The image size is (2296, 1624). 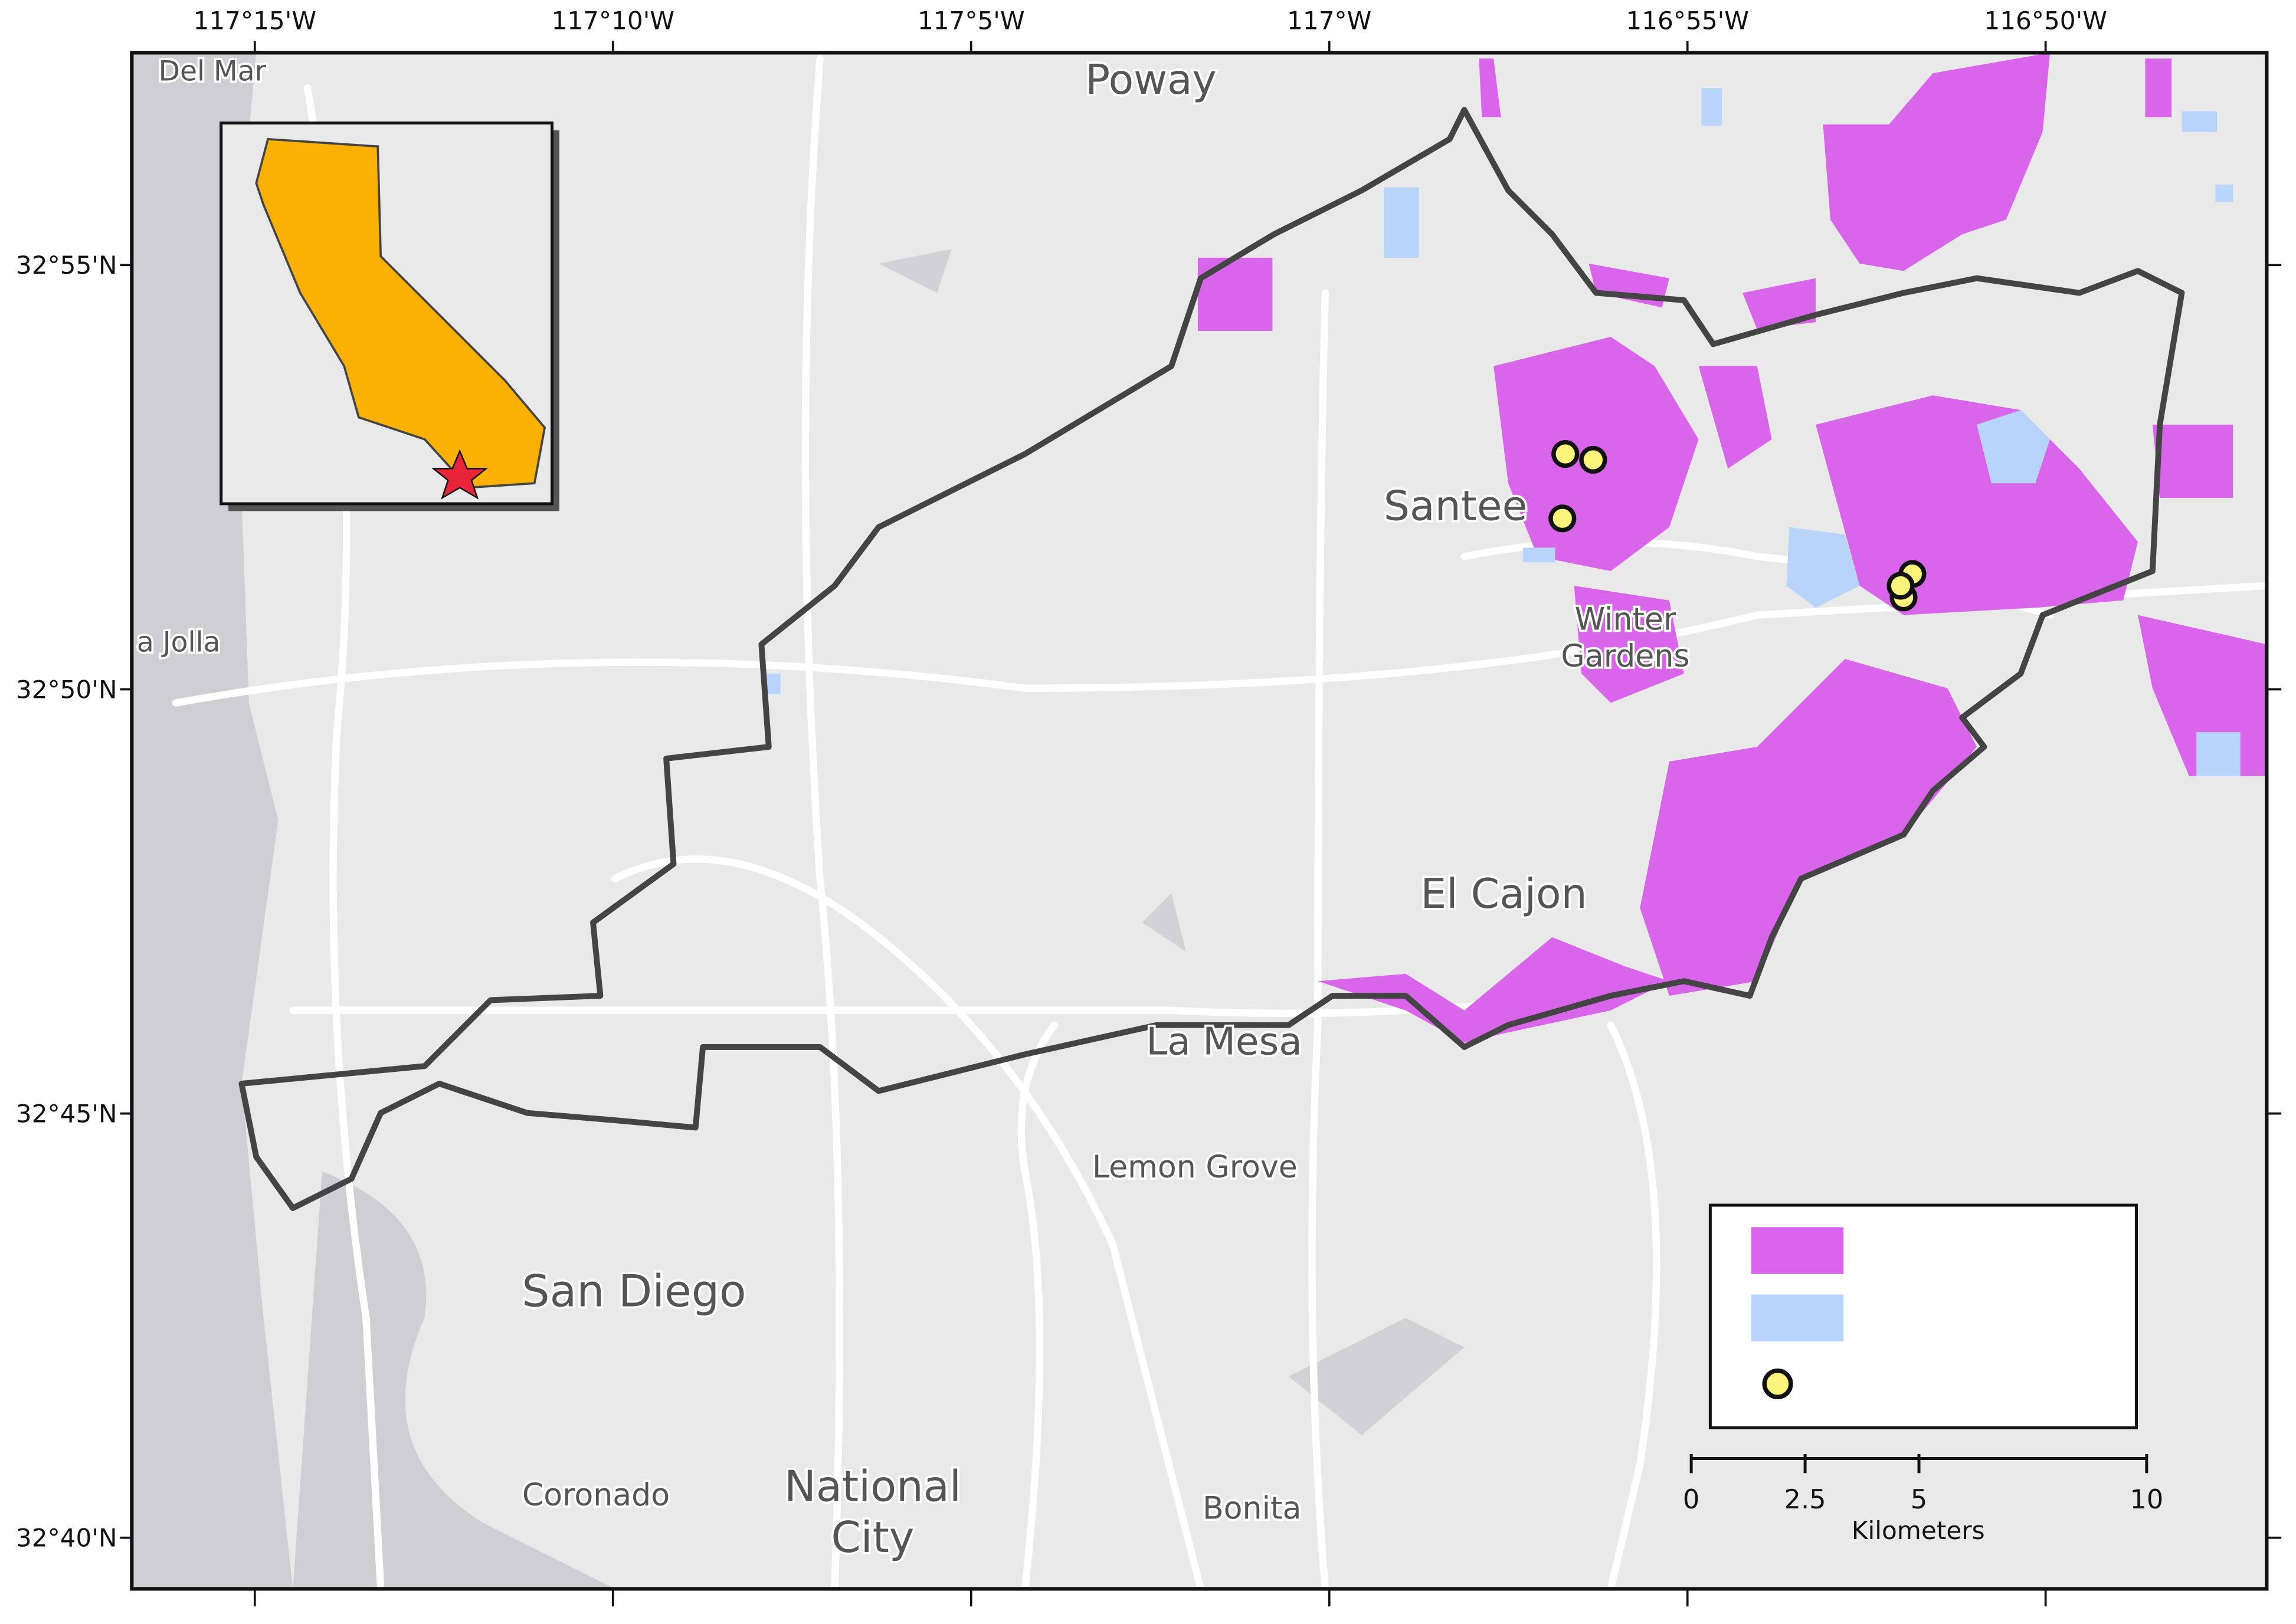 What do you see at coordinates (66, 689) in the screenshot?
I see `latitude-label: 32°50'N` at bounding box center [66, 689].